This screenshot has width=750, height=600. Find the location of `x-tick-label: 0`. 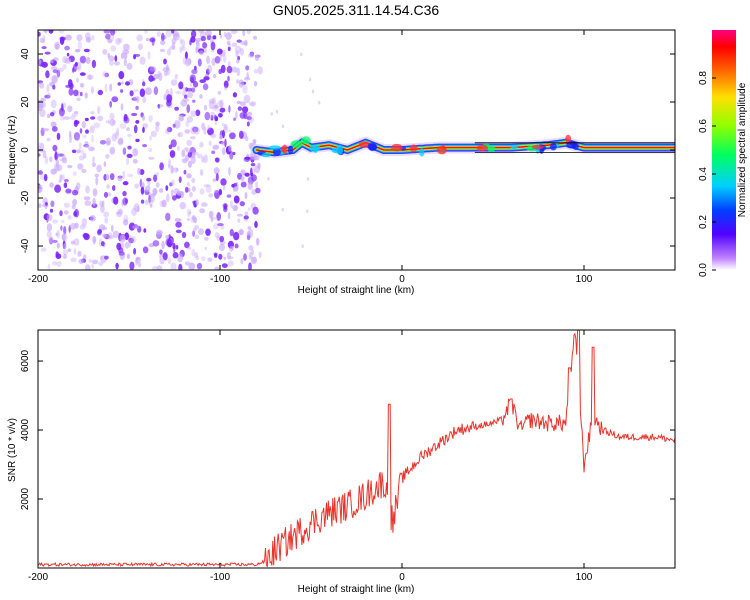

x-tick-label: 0 is located at coordinates (402, 279).